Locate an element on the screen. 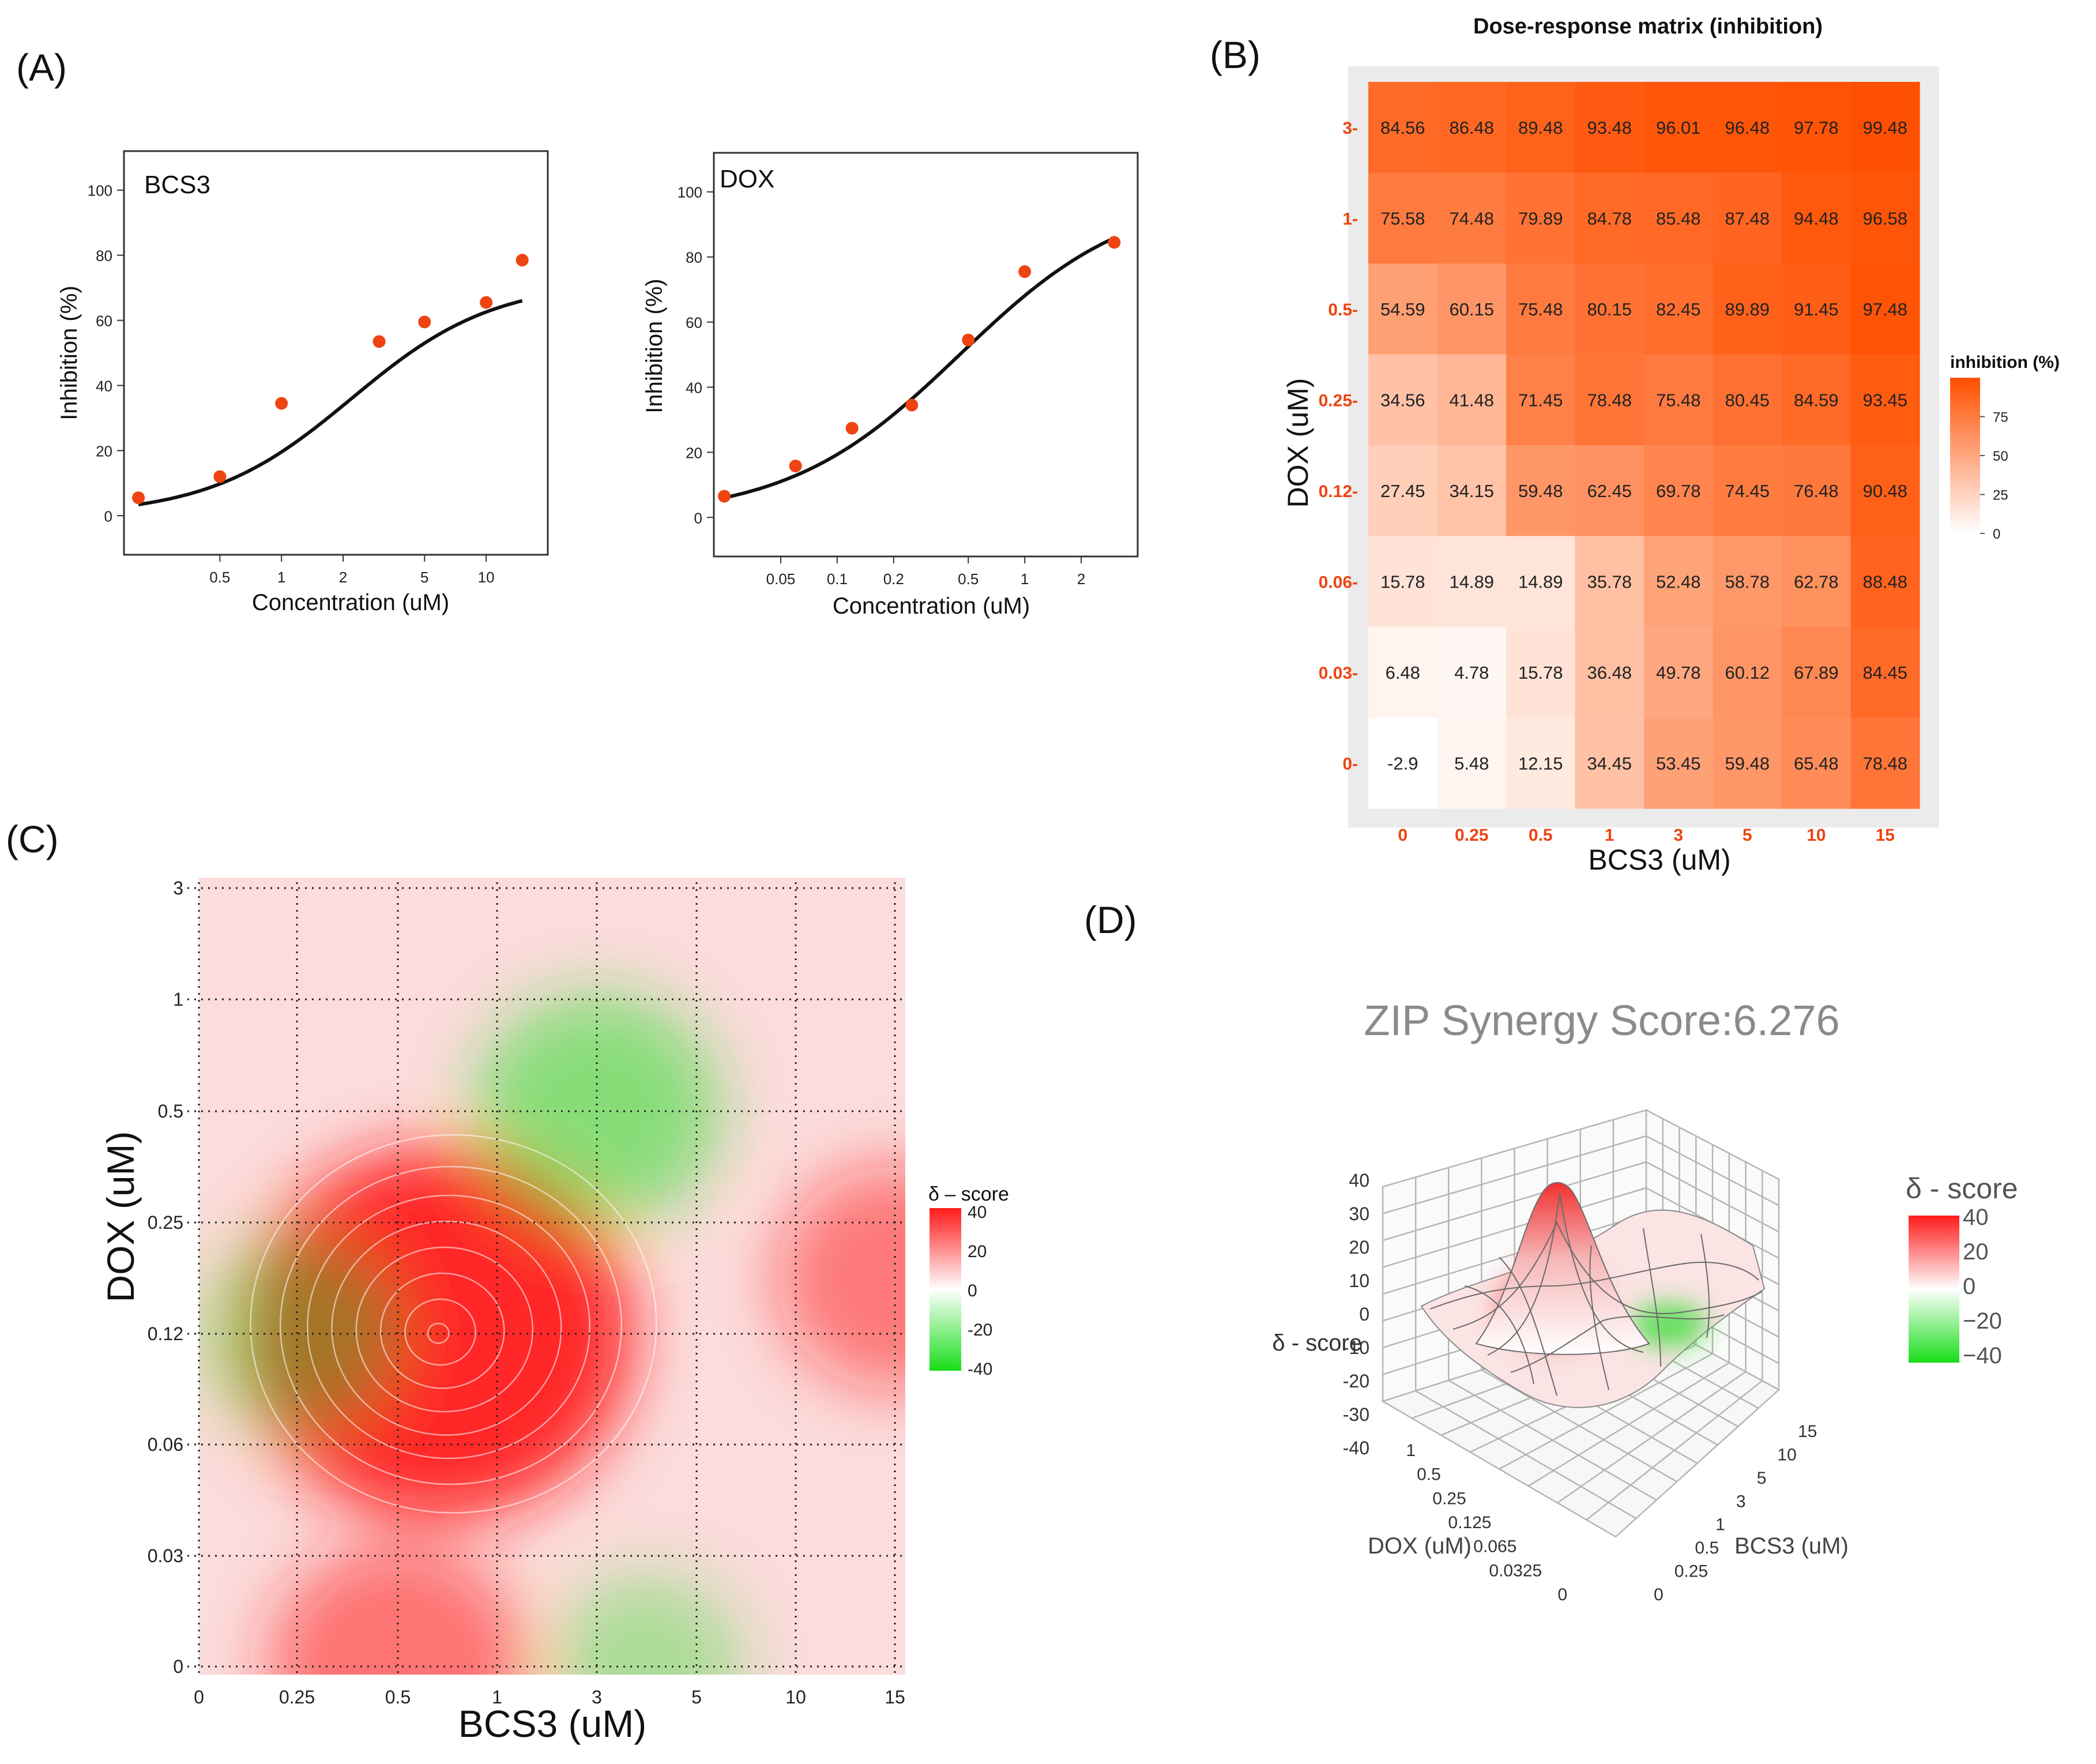 The height and width of the screenshot is (1764, 2096). z-tick-label: 40 is located at coordinates (1359, 1180).